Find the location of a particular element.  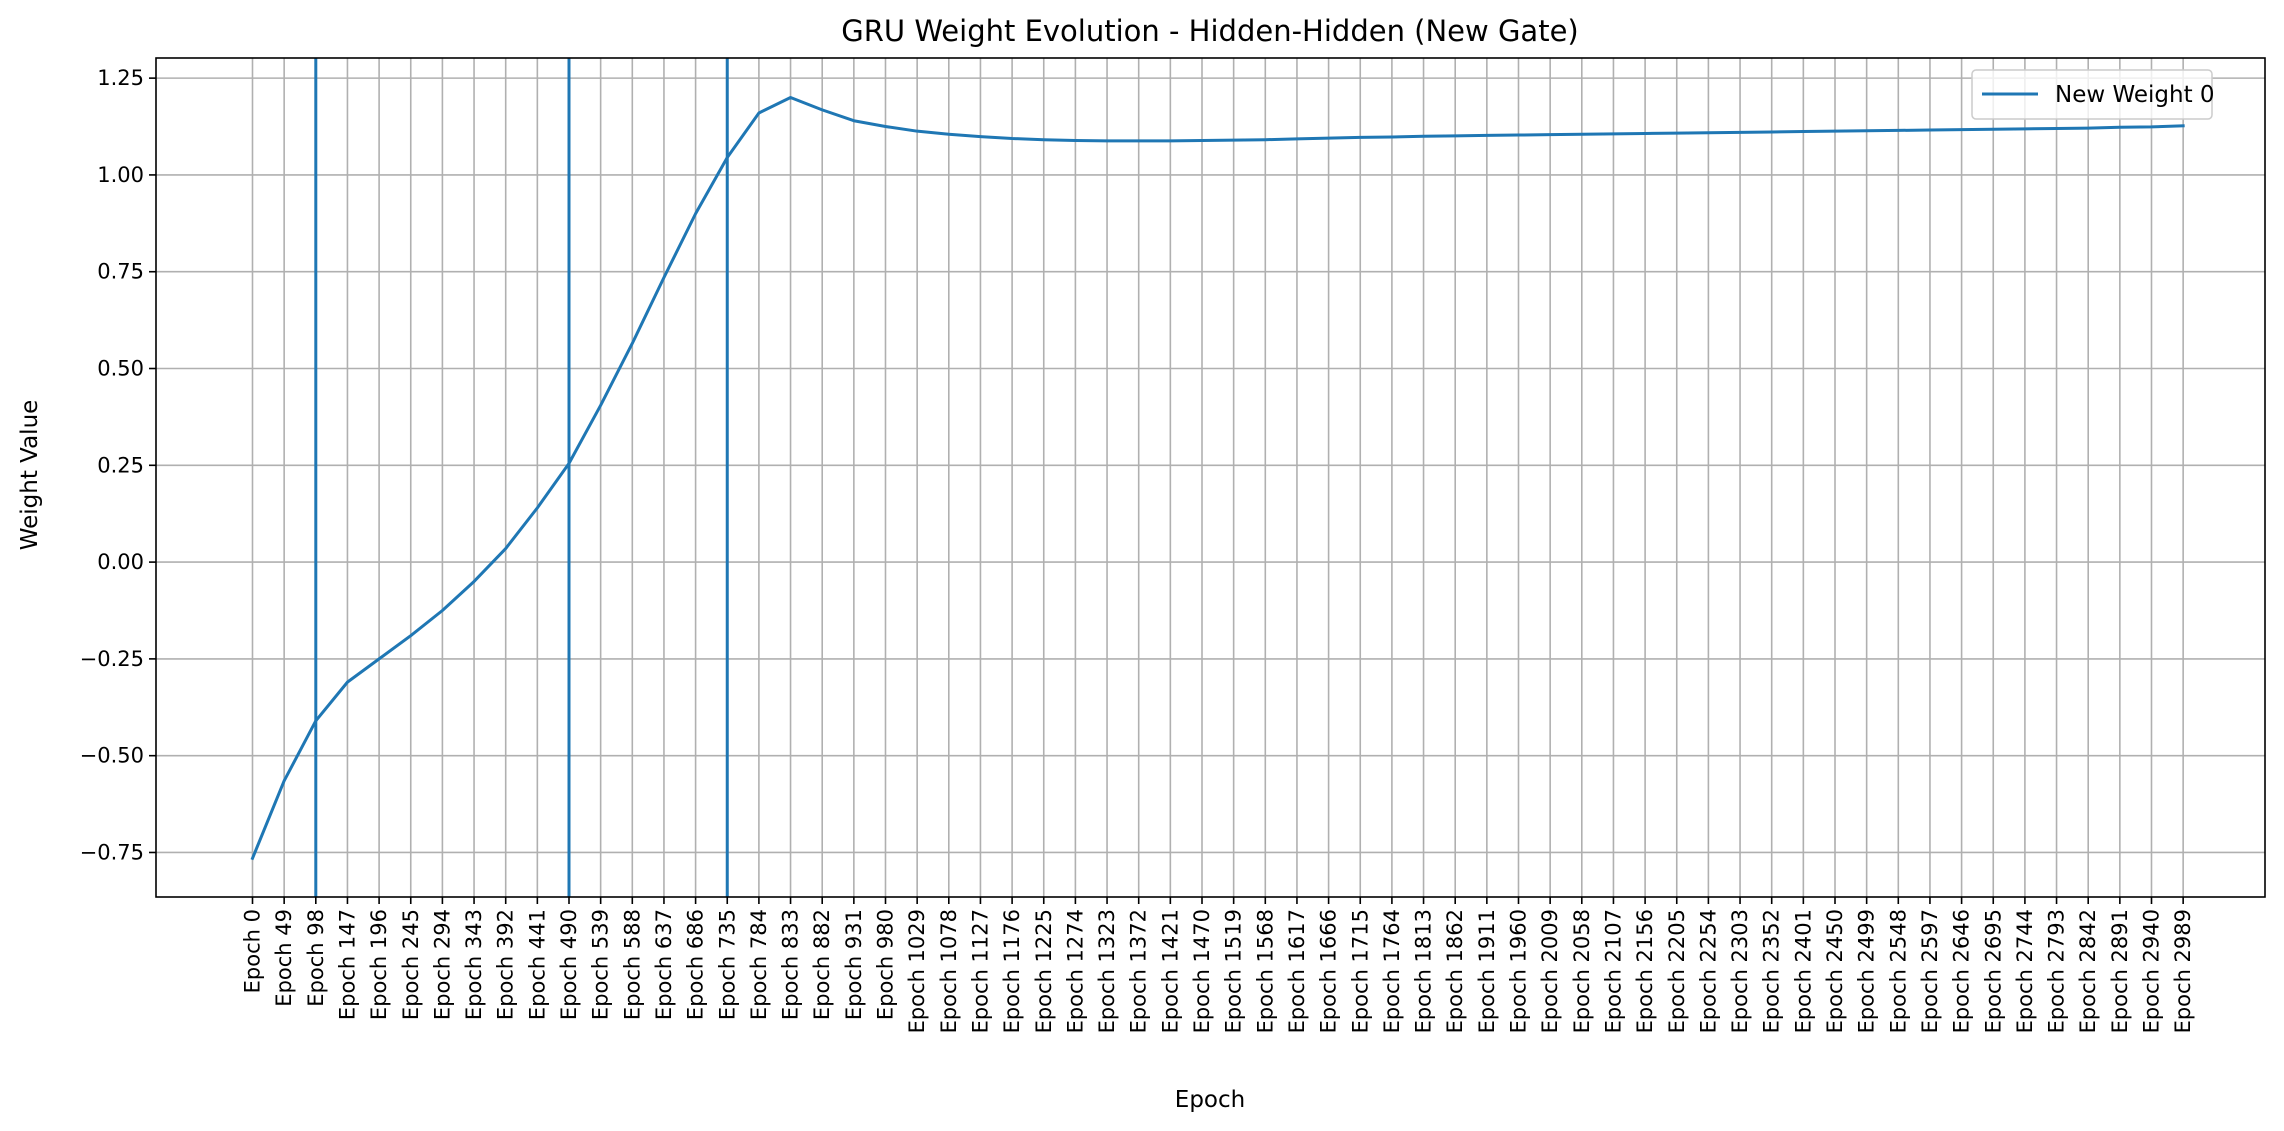

x-tick-label: Epoch 1568 is located at coordinates (1265, 971).